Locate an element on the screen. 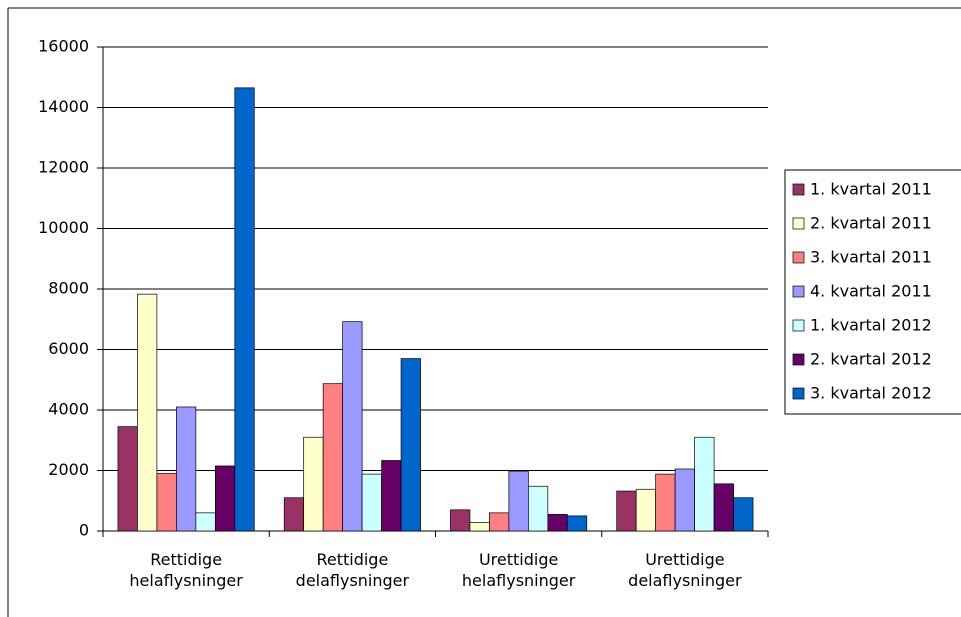 This screenshot has width=961, height=617. x-tick-label: Urettidige delaflysninger is located at coordinates (685, 570).